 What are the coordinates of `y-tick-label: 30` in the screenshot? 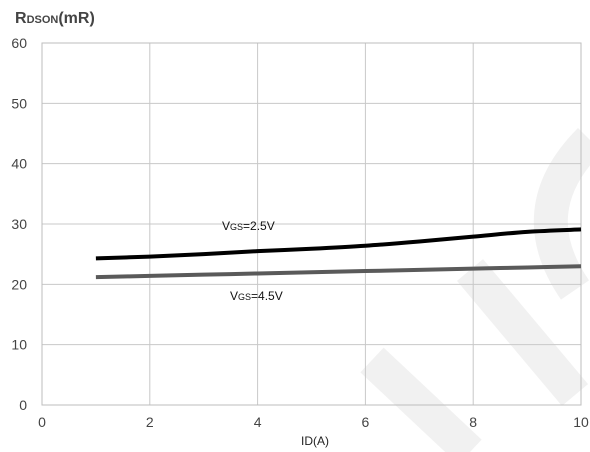 It's located at (19, 224).